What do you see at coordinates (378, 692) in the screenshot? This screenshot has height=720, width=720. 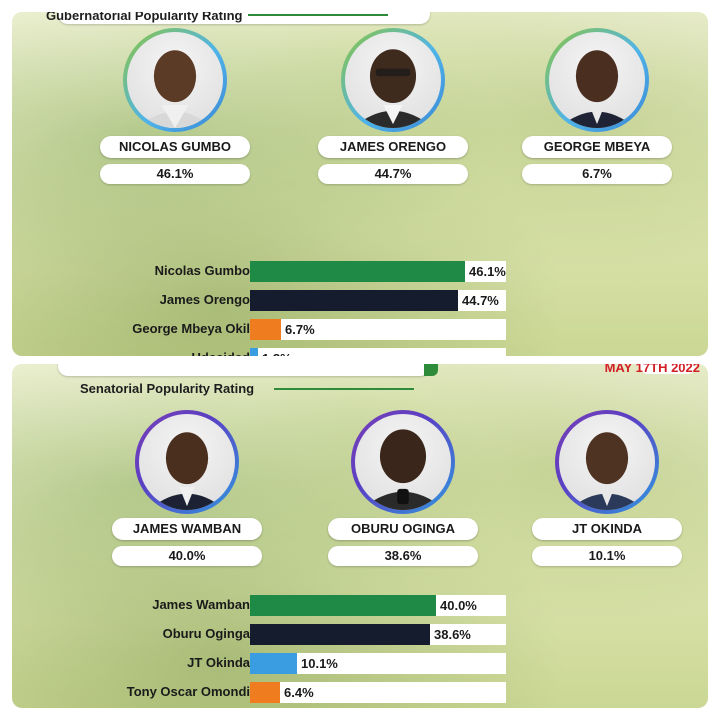 I see `bar-track: 6.4%` at bounding box center [378, 692].